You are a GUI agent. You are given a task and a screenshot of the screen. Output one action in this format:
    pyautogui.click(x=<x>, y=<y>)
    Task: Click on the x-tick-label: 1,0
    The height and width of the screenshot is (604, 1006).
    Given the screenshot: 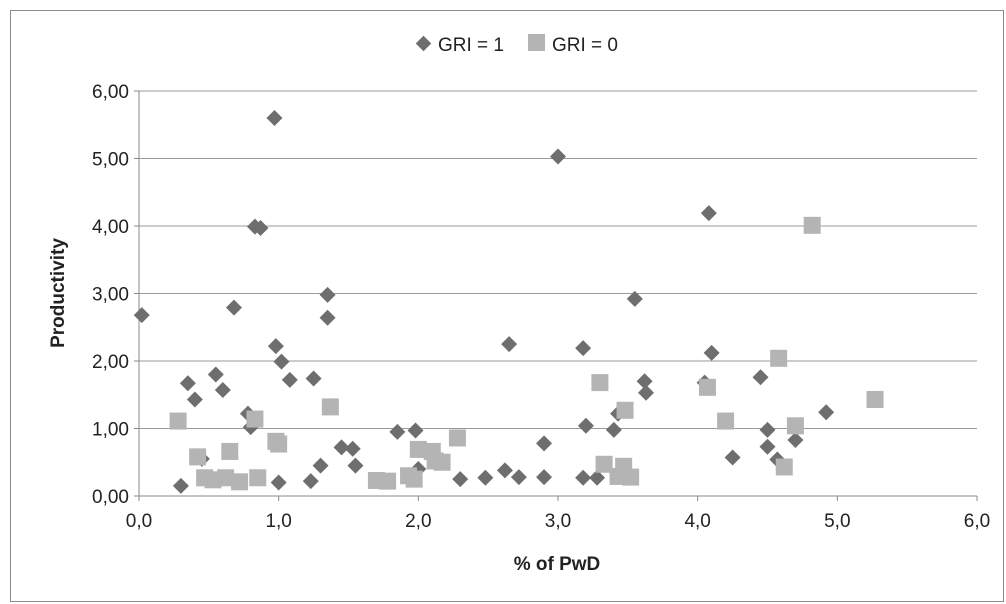 What is the action you would take?
    pyautogui.click(x=278, y=521)
    